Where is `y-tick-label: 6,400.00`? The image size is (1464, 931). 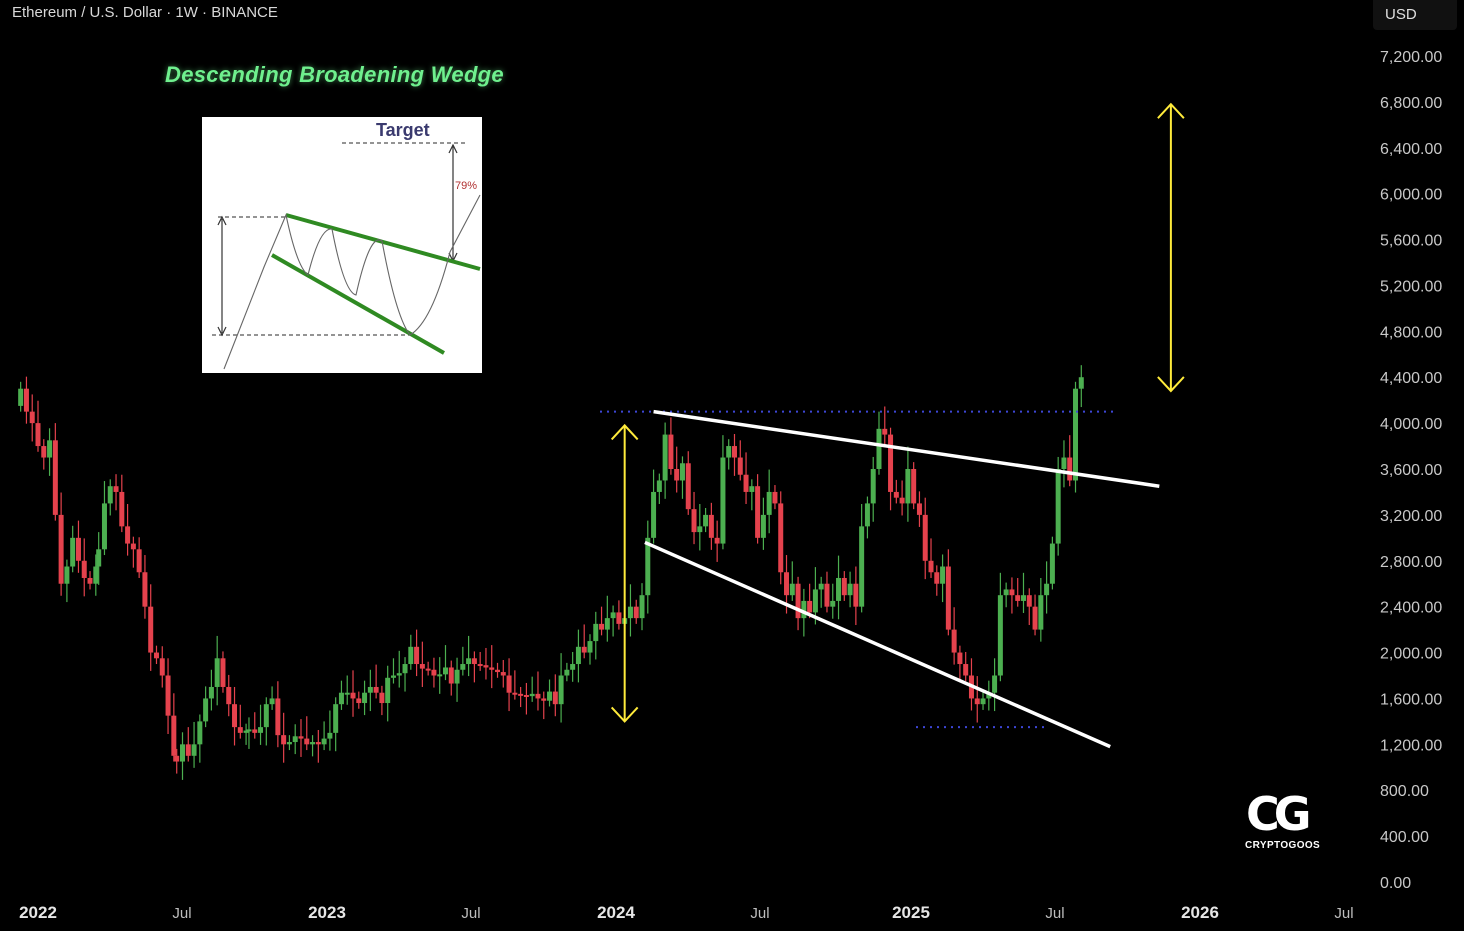
y-tick-label: 6,400.00 is located at coordinates (1411, 149).